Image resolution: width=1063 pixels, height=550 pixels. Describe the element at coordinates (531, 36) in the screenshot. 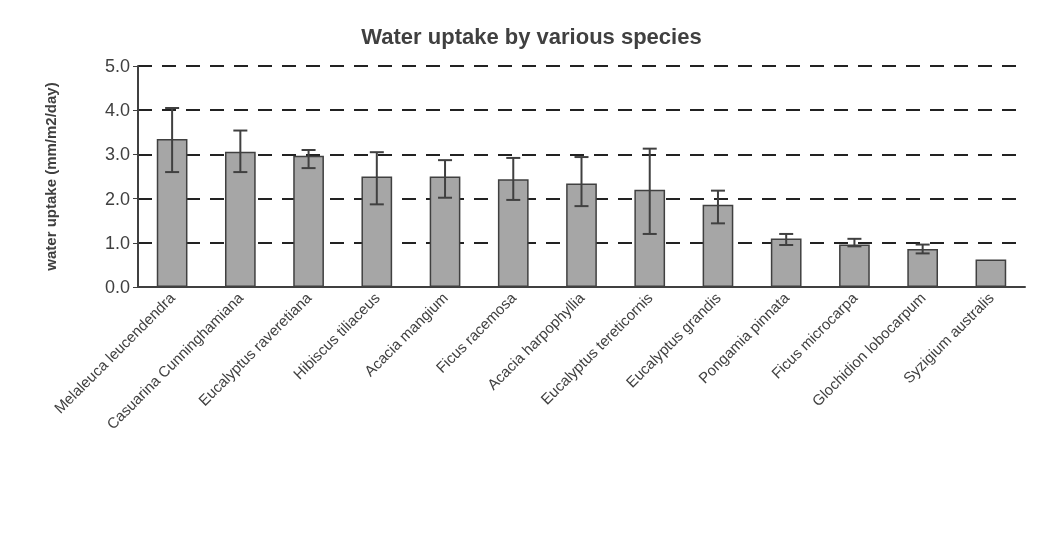

I see `chart-title: Water uptake by various species` at that location.